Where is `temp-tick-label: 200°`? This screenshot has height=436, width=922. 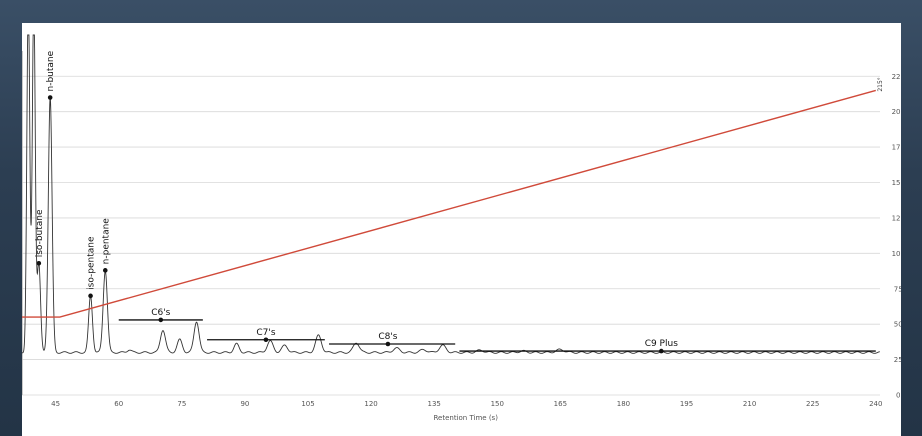 temp-tick-label: 200° is located at coordinates (896, 112).